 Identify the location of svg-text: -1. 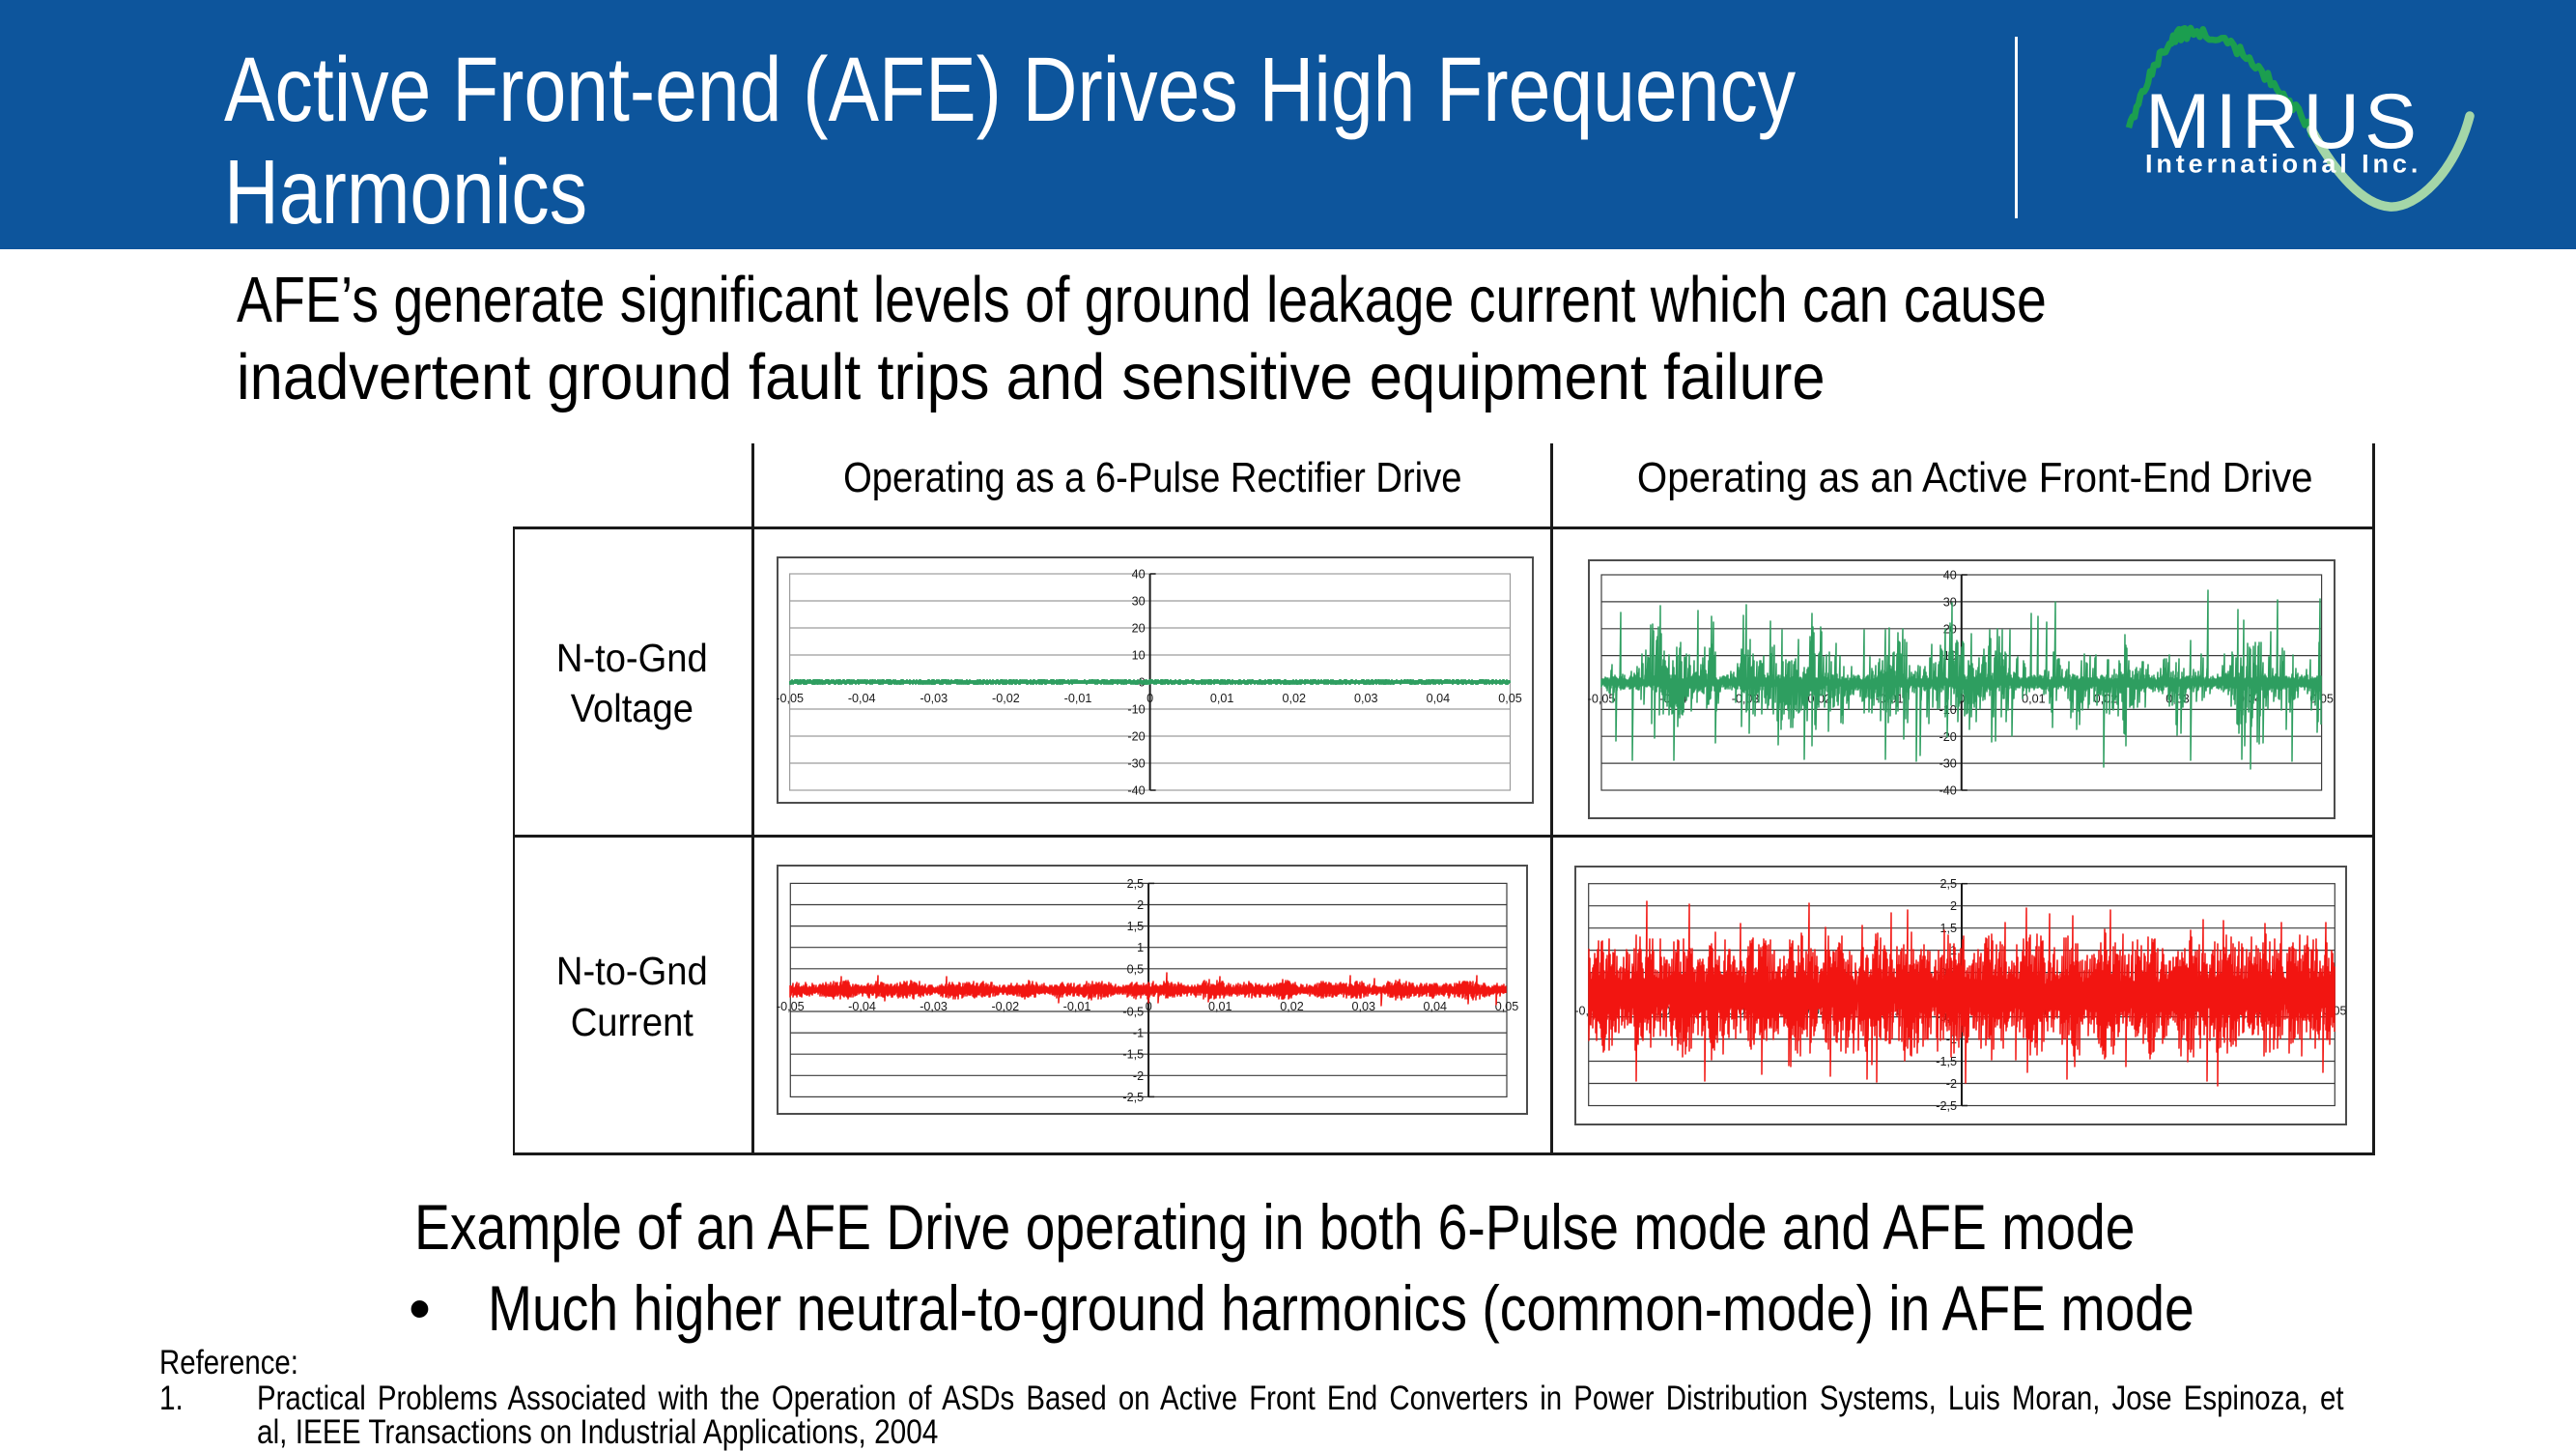
(1138, 1033).